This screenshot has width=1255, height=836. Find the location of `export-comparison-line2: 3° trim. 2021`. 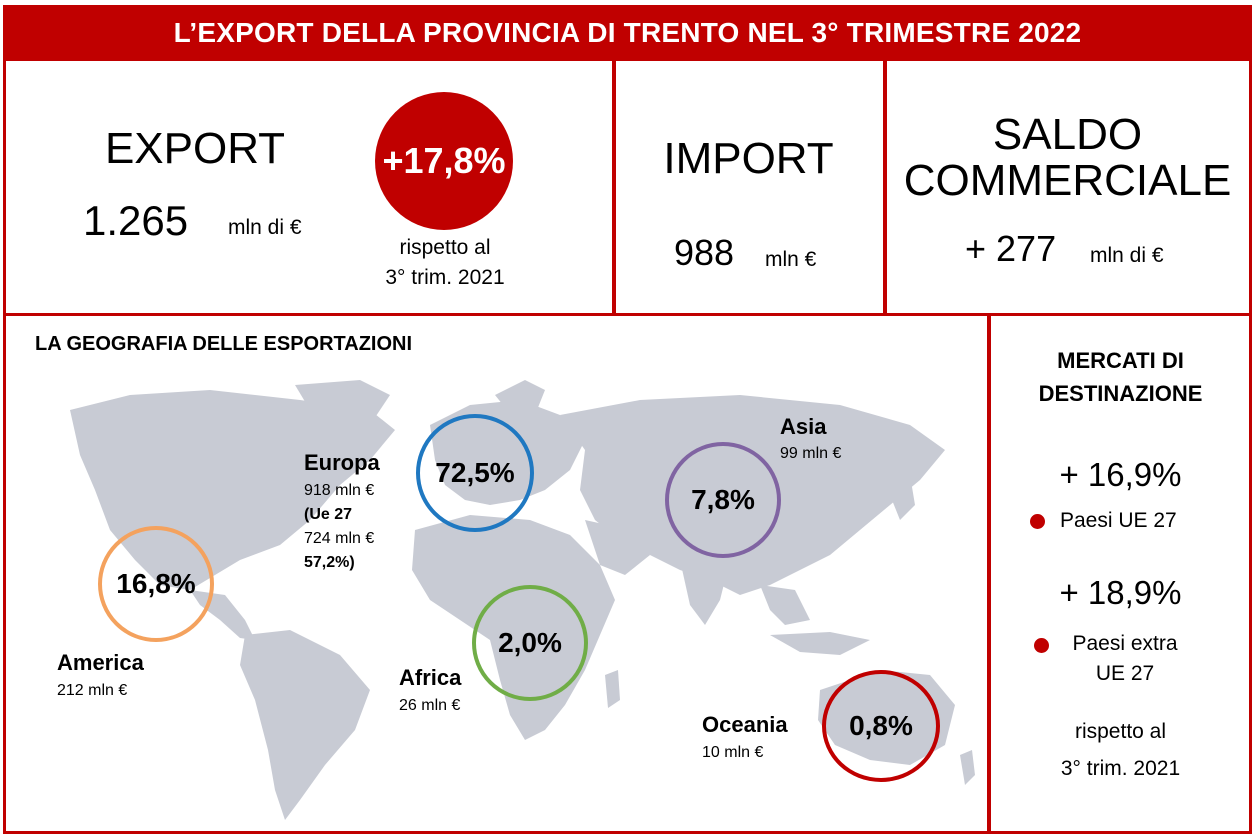

export-comparison-line2: 3° trim. 2021 is located at coordinates (445, 277).